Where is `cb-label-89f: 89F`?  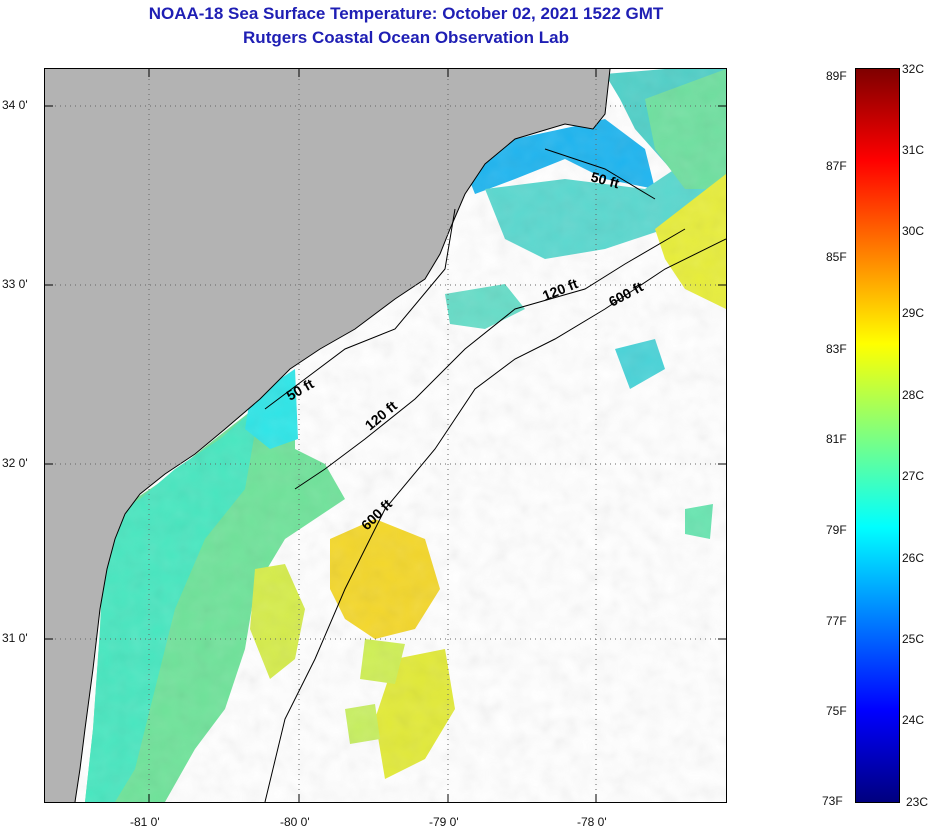
cb-label-89f: 89F is located at coordinates (836, 76).